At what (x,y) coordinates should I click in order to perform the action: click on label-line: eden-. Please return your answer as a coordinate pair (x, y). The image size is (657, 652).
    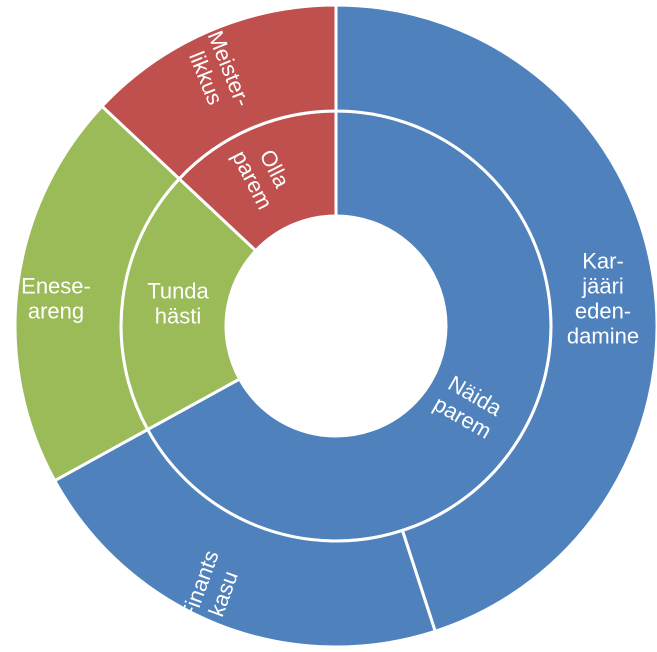
    Looking at the image, I should click on (603, 310).